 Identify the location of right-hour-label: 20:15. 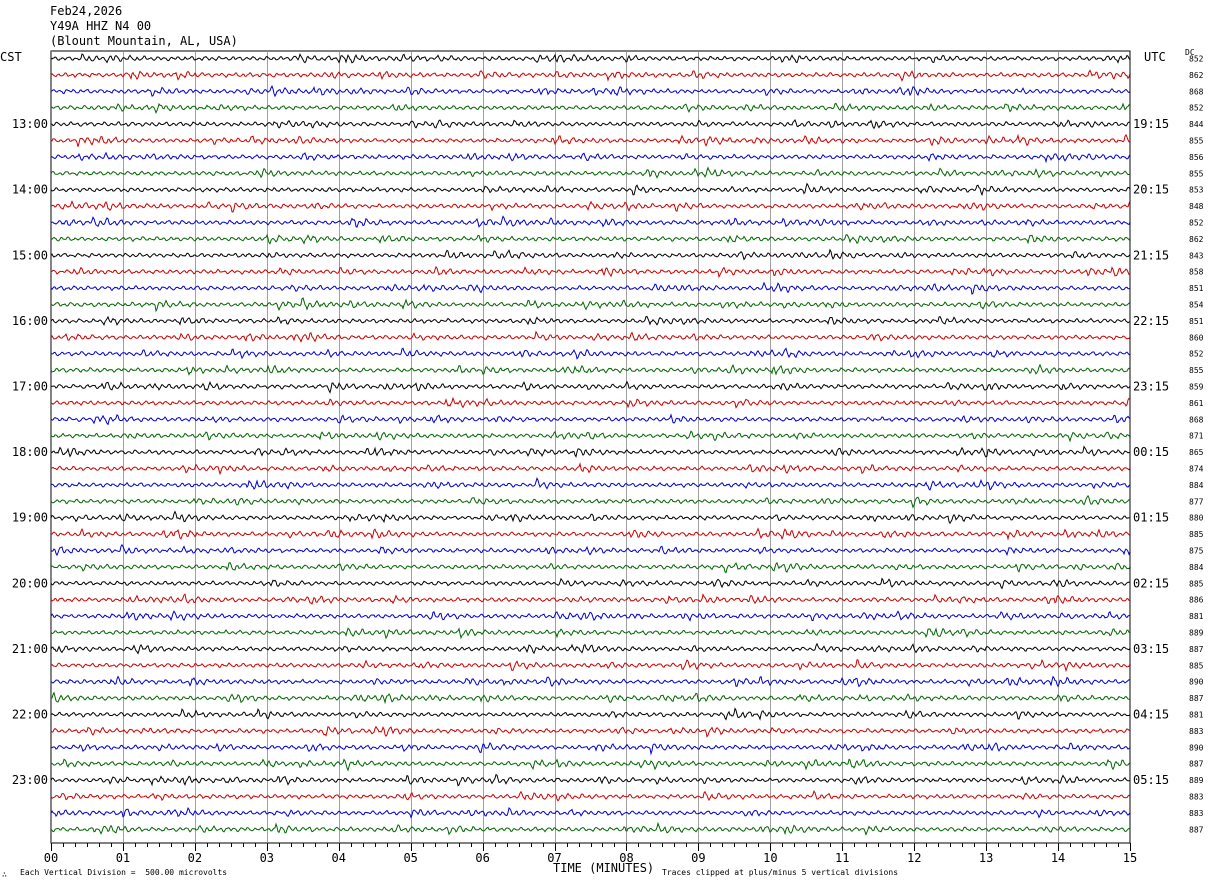
(1151, 190).